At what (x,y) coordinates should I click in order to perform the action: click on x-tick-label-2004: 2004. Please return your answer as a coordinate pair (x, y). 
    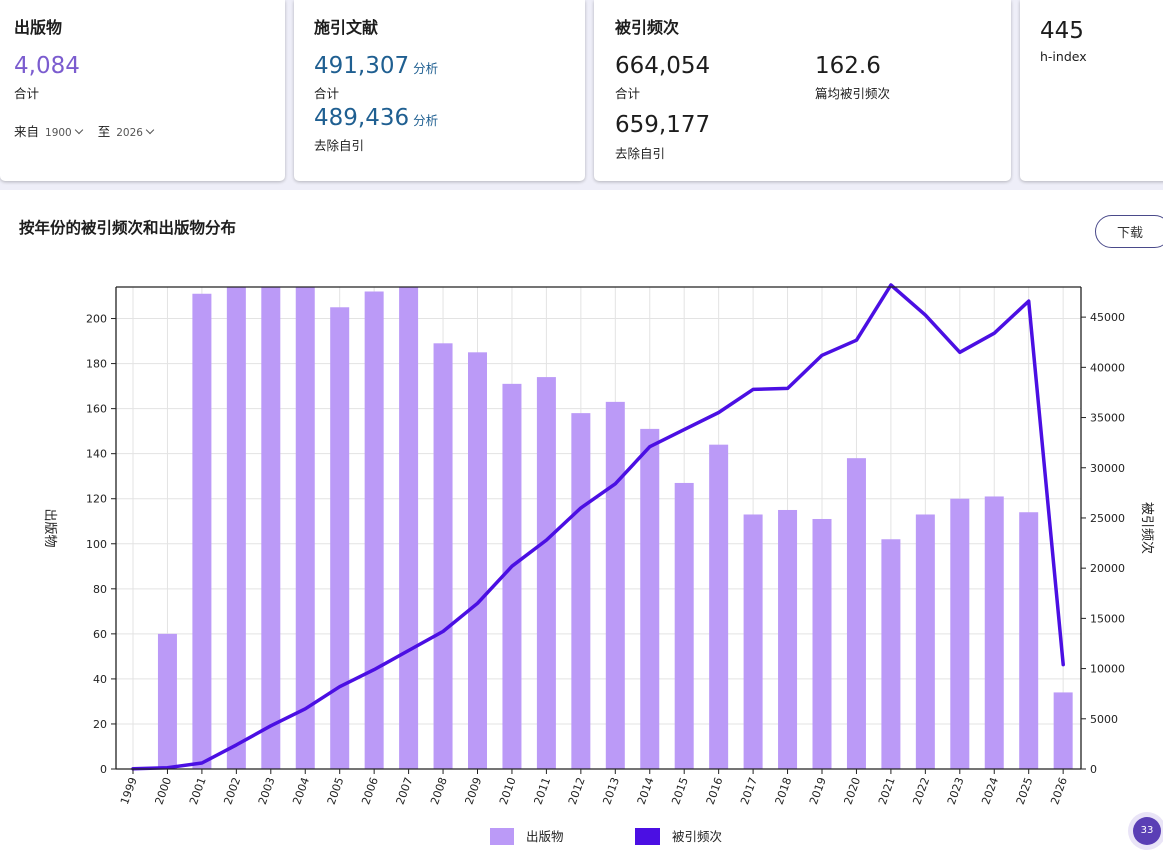
    Looking at the image, I should click on (301, 791).